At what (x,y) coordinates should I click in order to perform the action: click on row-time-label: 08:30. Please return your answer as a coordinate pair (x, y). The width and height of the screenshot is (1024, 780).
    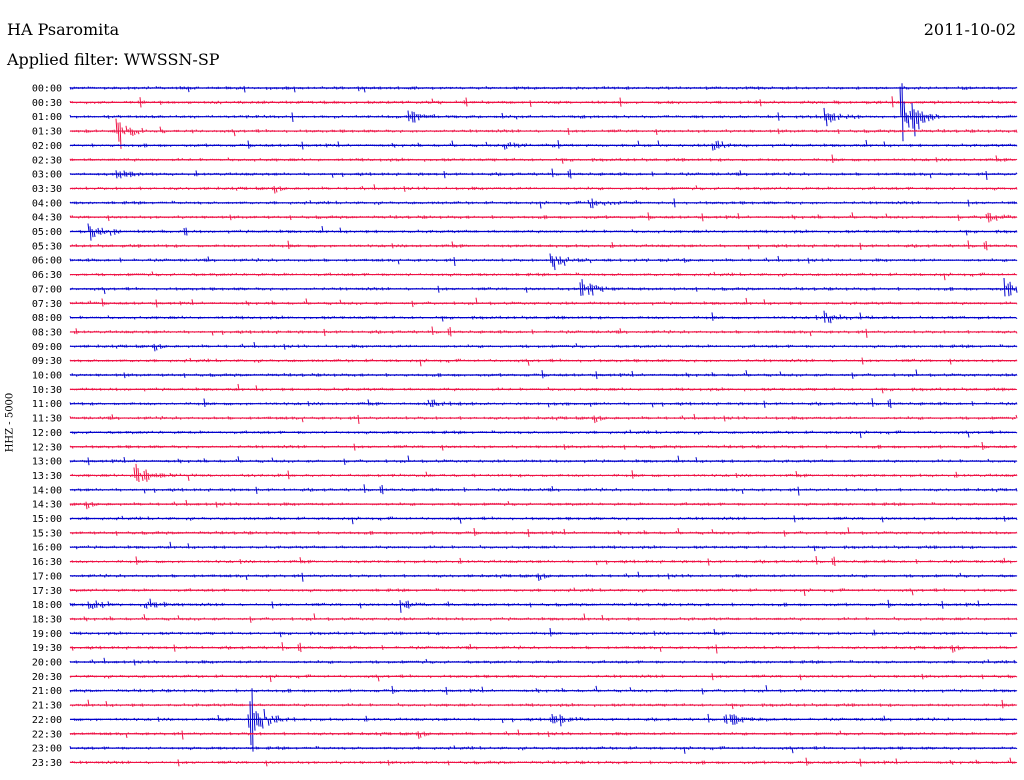
    Looking at the image, I should click on (47, 332).